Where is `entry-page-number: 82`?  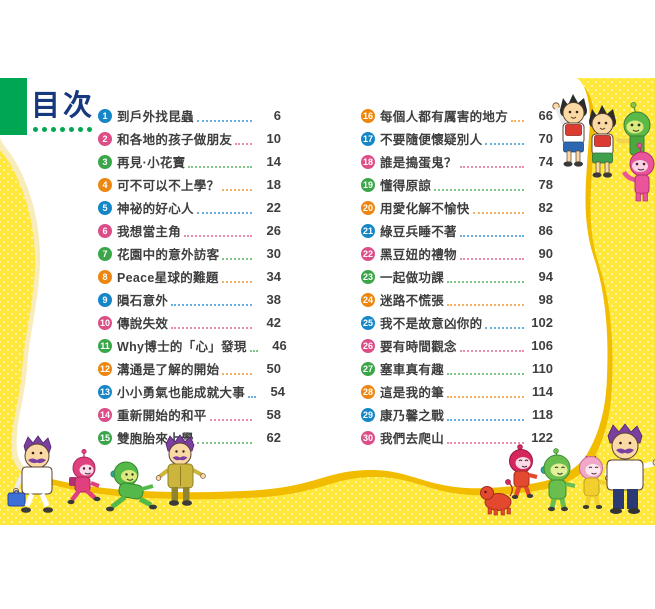 entry-page-number: 82 is located at coordinates (545, 207).